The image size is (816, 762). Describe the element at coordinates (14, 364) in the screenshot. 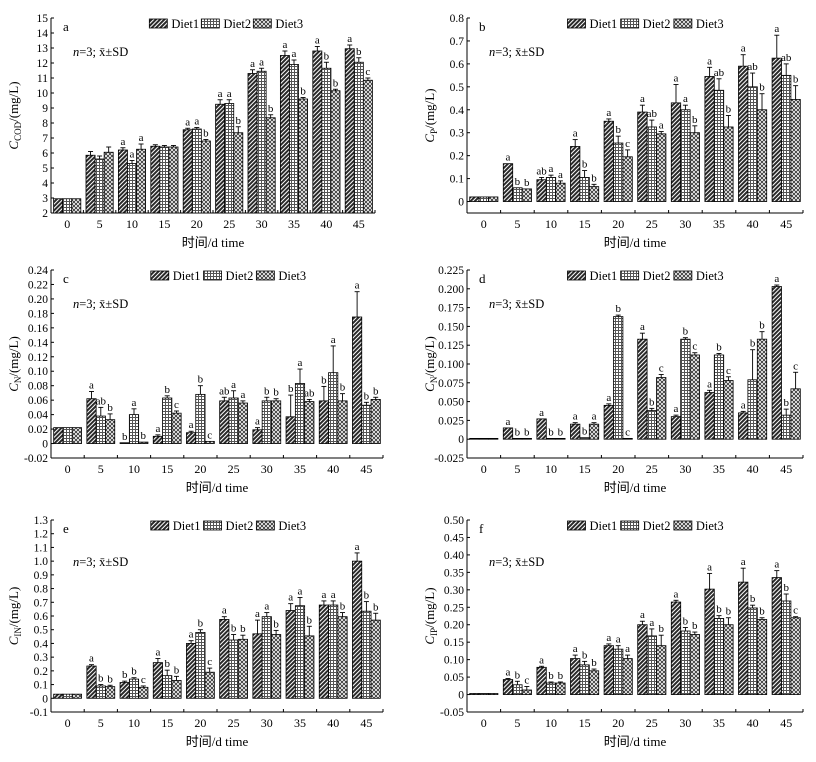

I see `y-axis-label: CN/(mg/L)` at that location.